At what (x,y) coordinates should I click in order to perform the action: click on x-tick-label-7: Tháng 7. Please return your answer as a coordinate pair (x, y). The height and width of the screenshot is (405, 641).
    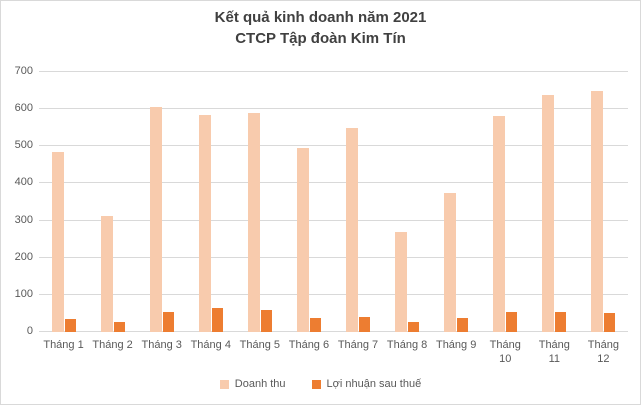
    Looking at the image, I should click on (358, 345).